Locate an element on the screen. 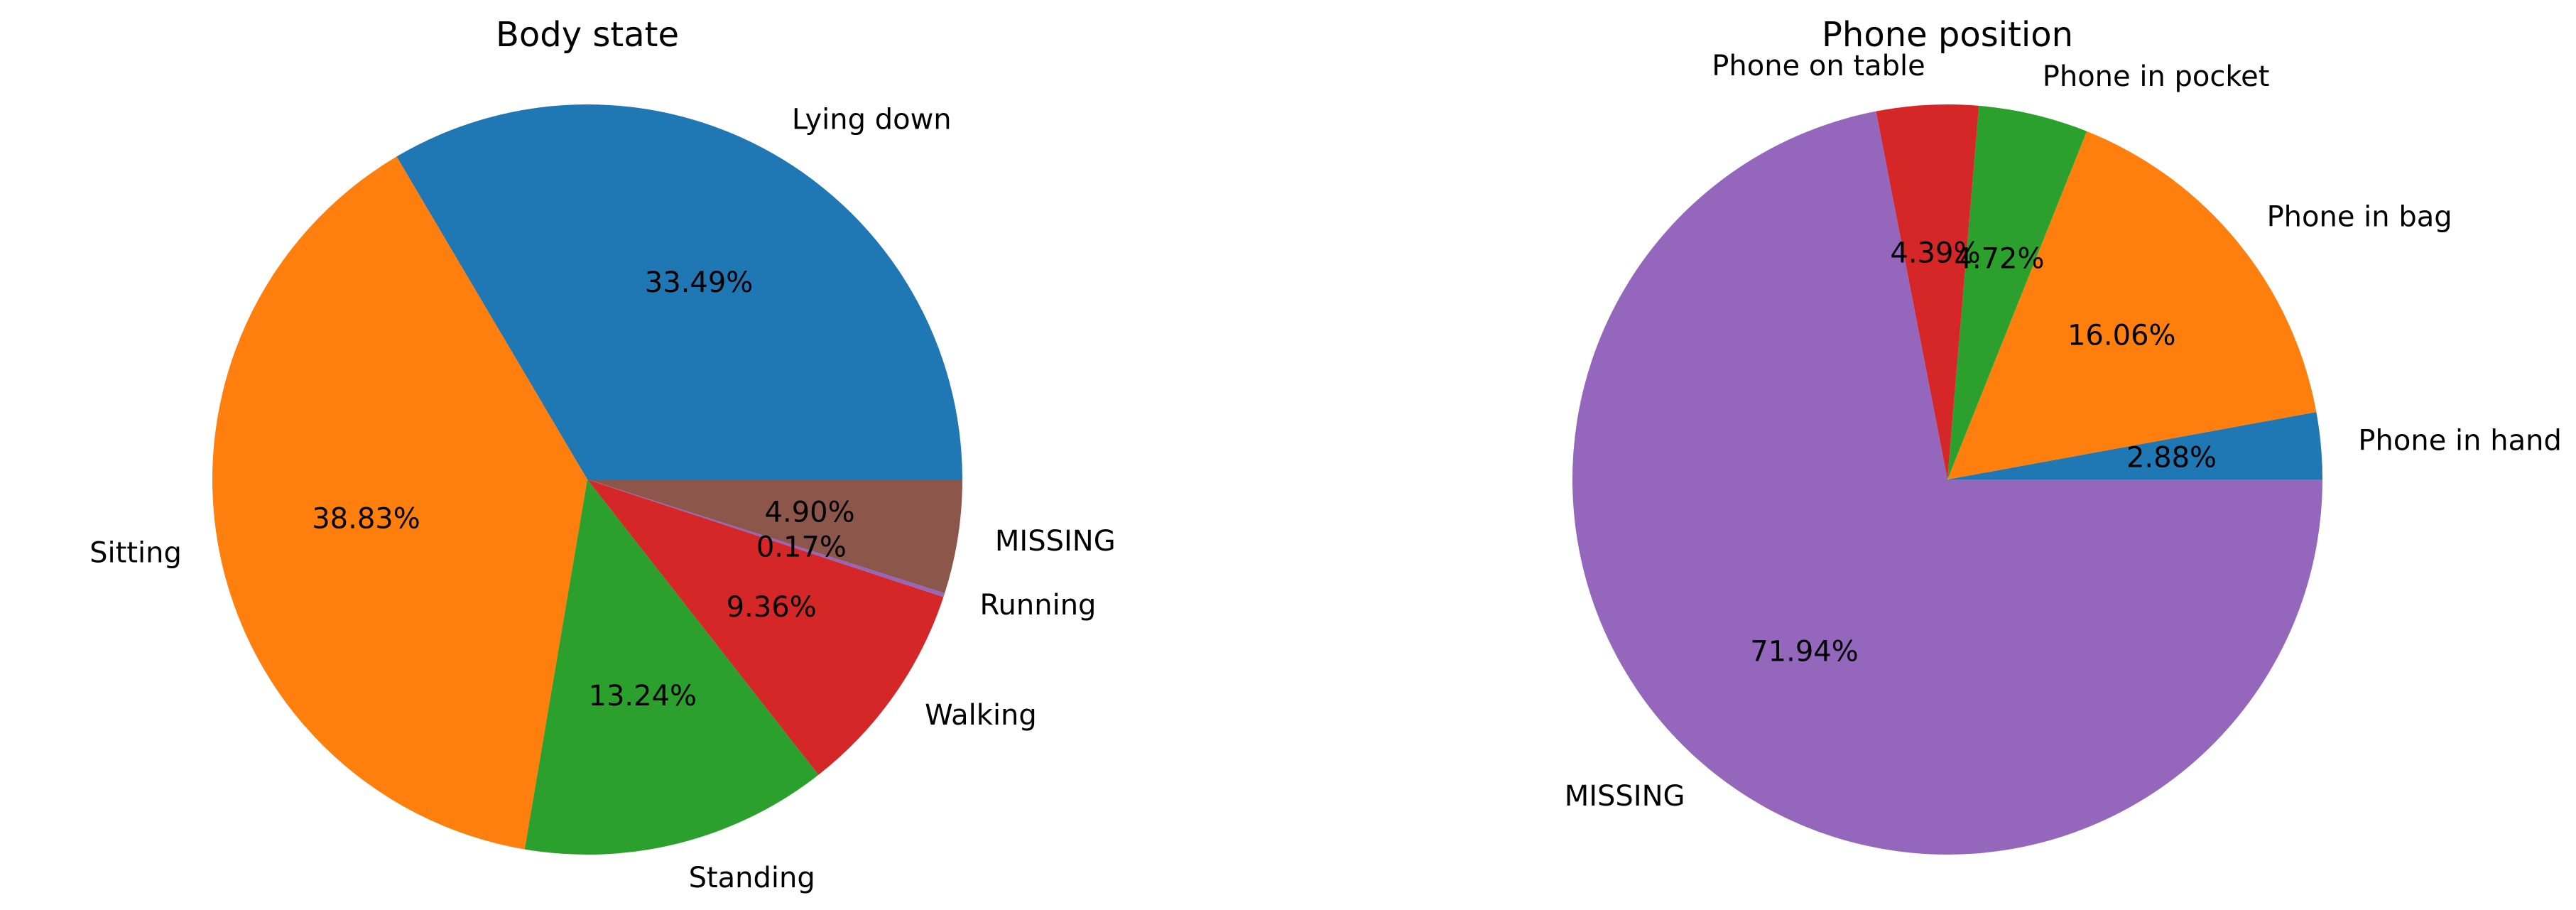 The width and height of the screenshot is (2576, 910). percent-label-missing: 71.94% is located at coordinates (1804, 652).